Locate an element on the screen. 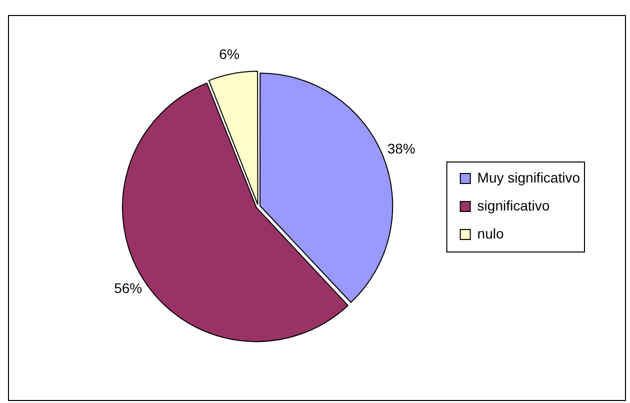  data-label: 6% is located at coordinates (229, 54).